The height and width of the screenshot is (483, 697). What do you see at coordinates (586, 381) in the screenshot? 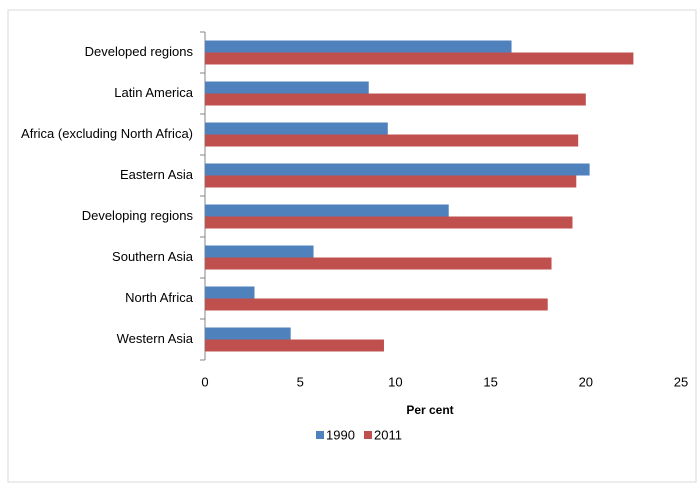
I see `x-tick-label: 20` at bounding box center [586, 381].